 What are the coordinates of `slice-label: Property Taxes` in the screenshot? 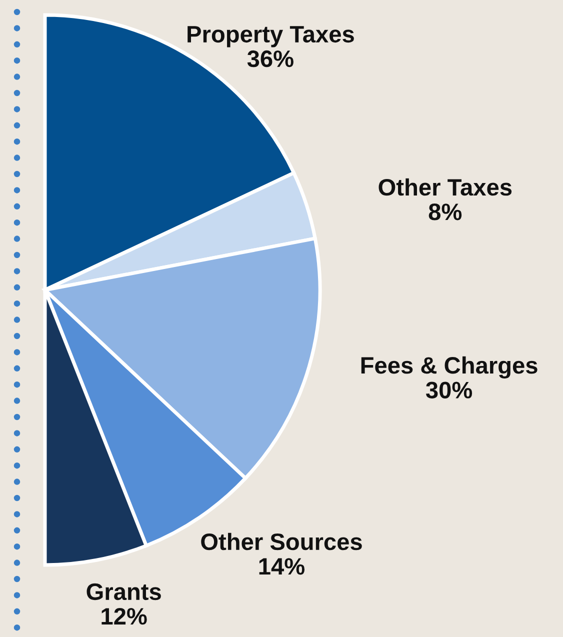 It's located at (271, 37).